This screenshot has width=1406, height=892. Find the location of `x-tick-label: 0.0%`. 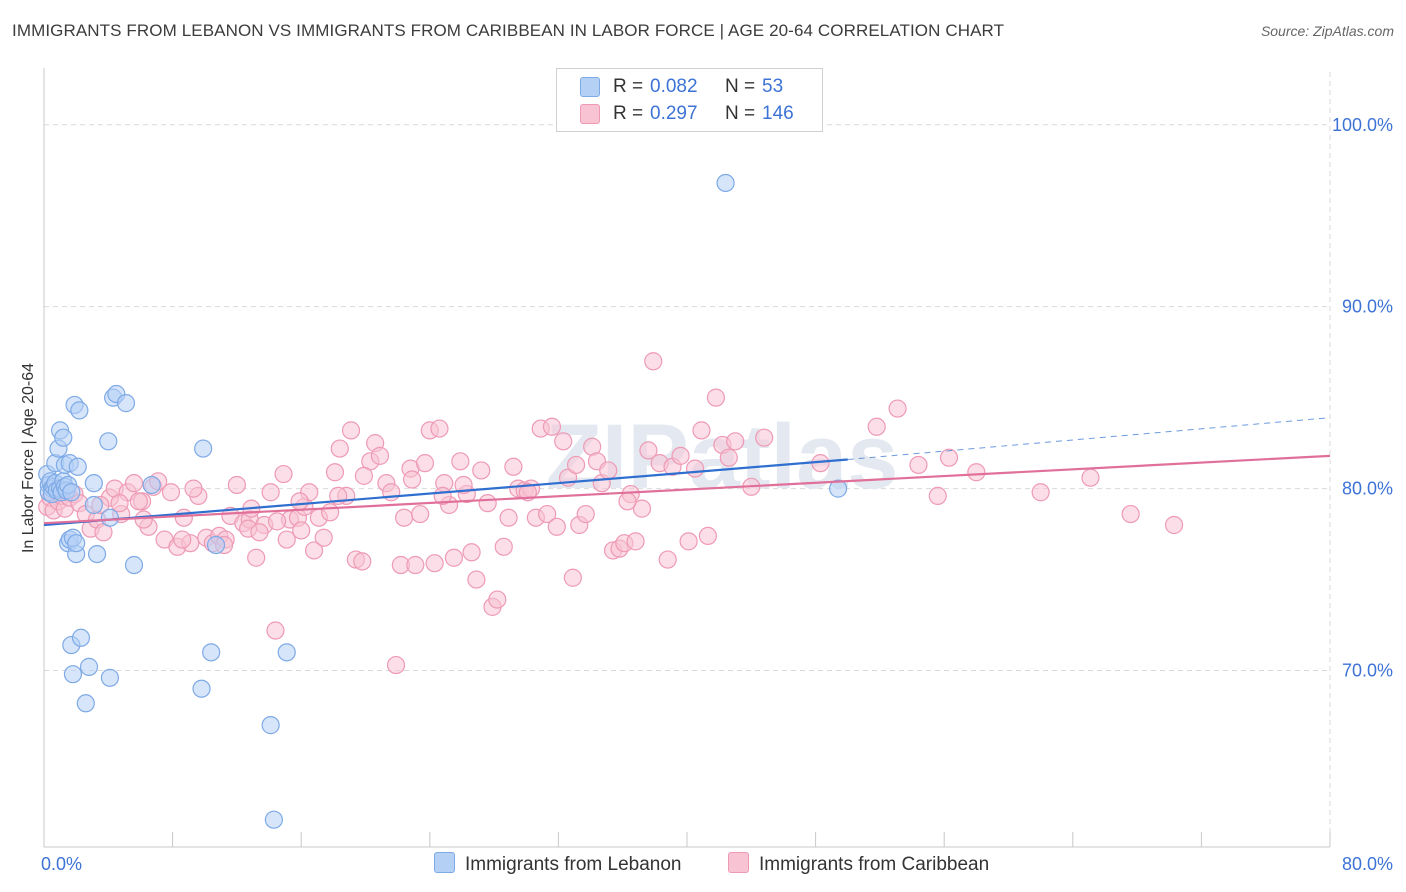

x-tick-label: 0.0% is located at coordinates (61, 864).